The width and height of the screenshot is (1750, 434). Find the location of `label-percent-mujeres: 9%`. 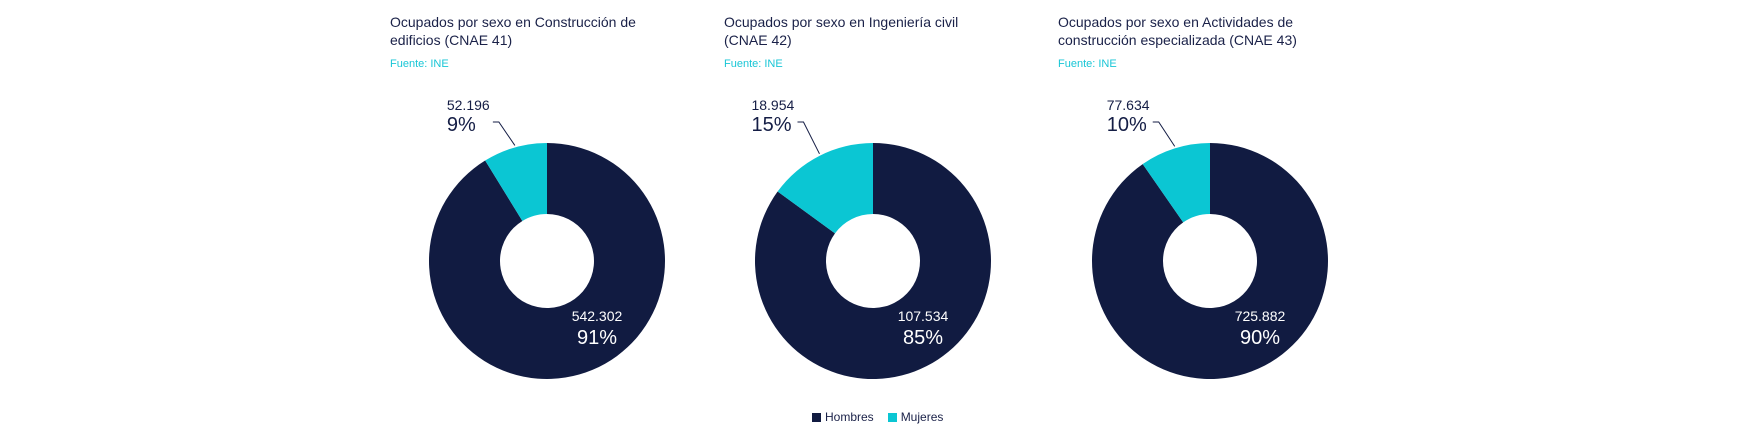

label-percent-mujeres: 9% is located at coordinates (461, 125).